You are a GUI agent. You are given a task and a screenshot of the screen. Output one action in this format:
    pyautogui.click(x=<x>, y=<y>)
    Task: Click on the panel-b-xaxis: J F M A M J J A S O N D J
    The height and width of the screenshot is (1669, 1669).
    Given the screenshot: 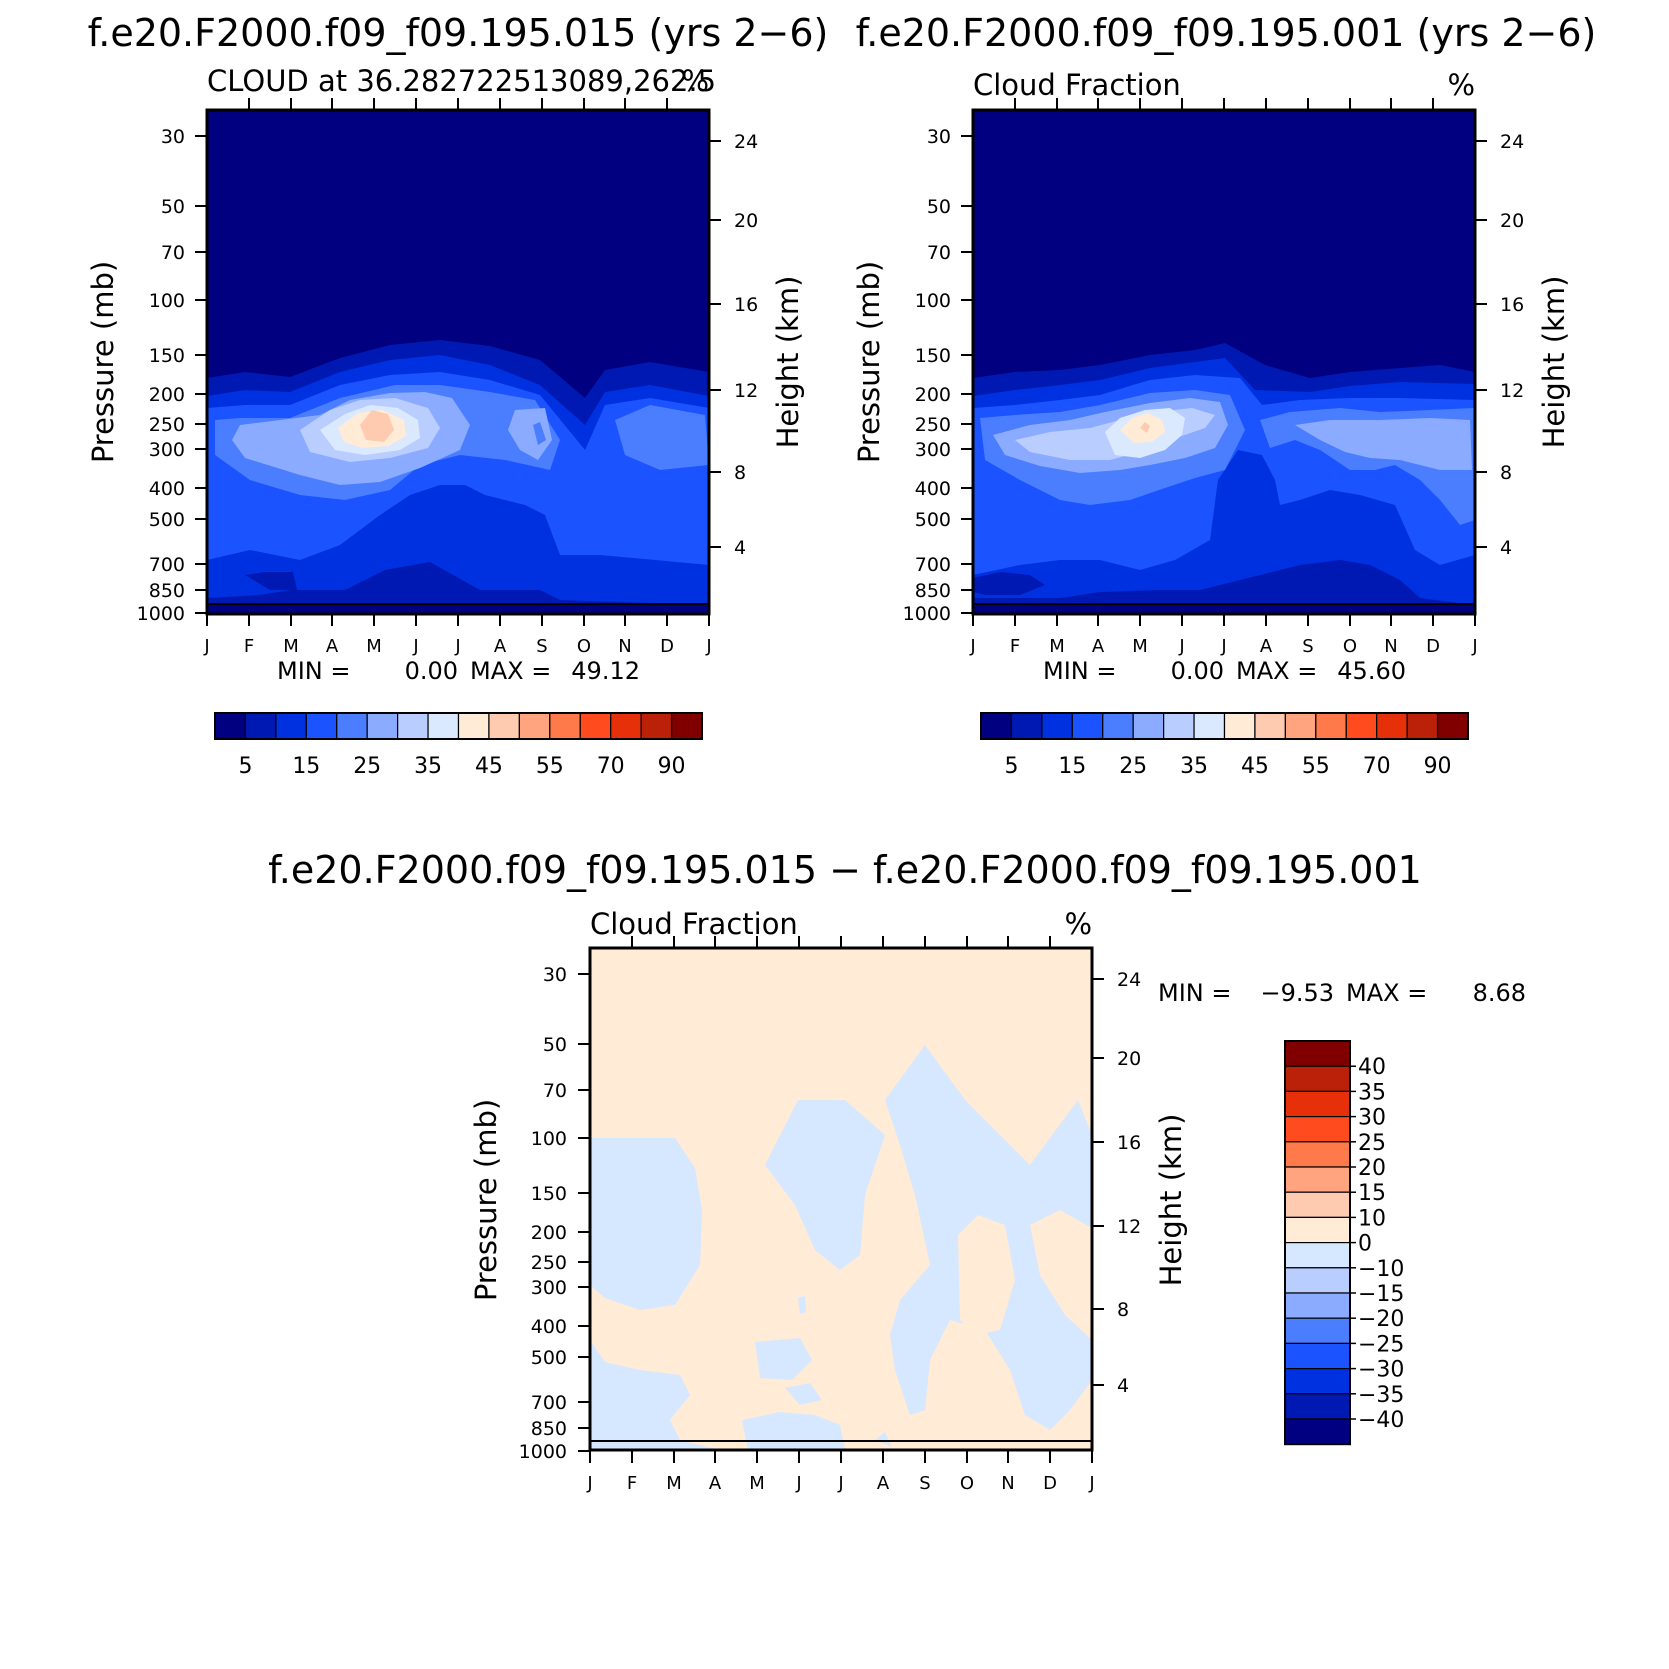 What is the action you would take?
    pyautogui.click(x=1223, y=377)
    